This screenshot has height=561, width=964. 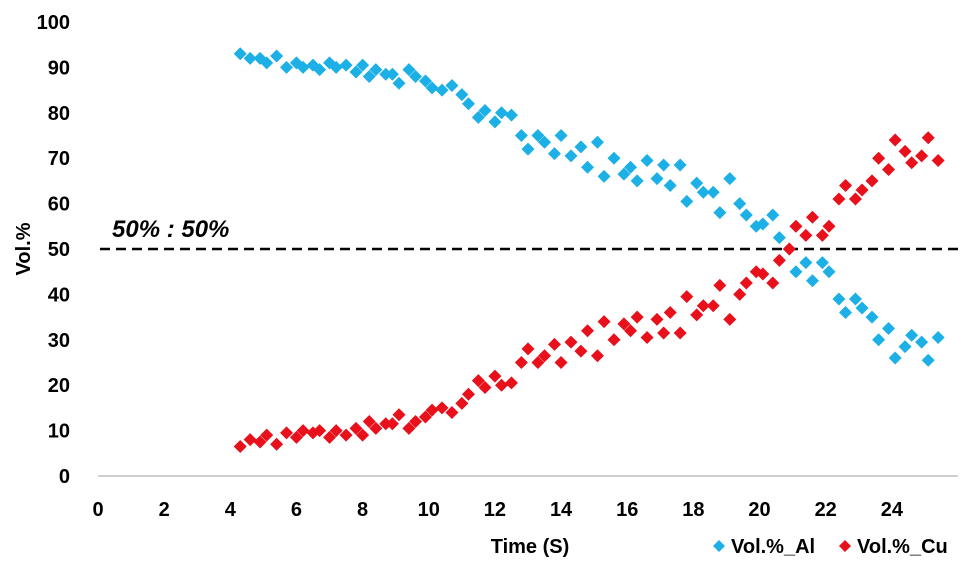 What do you see at coordinates (530, 547) in the screenshot?
I see `x-axis-title: Time (S)` at bounding box center [530, 547].